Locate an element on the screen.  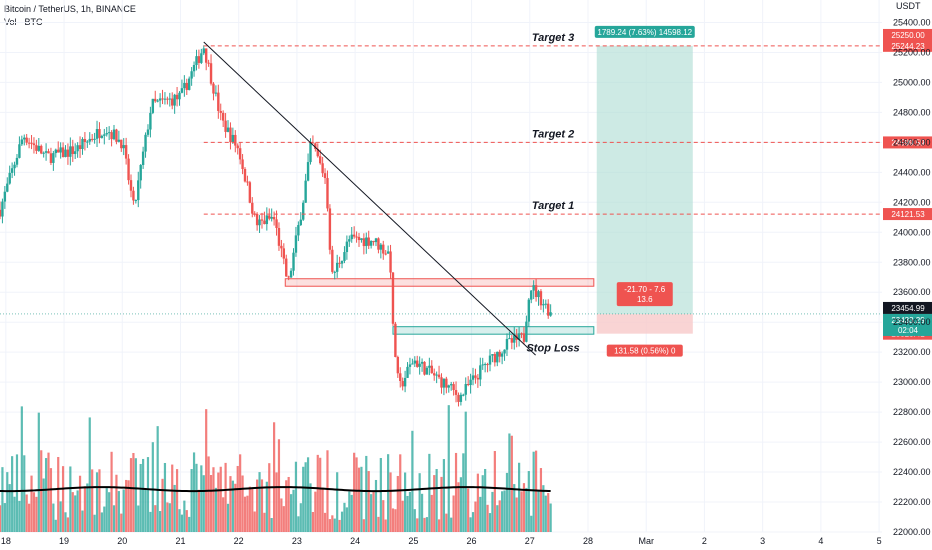
loss-zone is located at coordinates (644, 324).